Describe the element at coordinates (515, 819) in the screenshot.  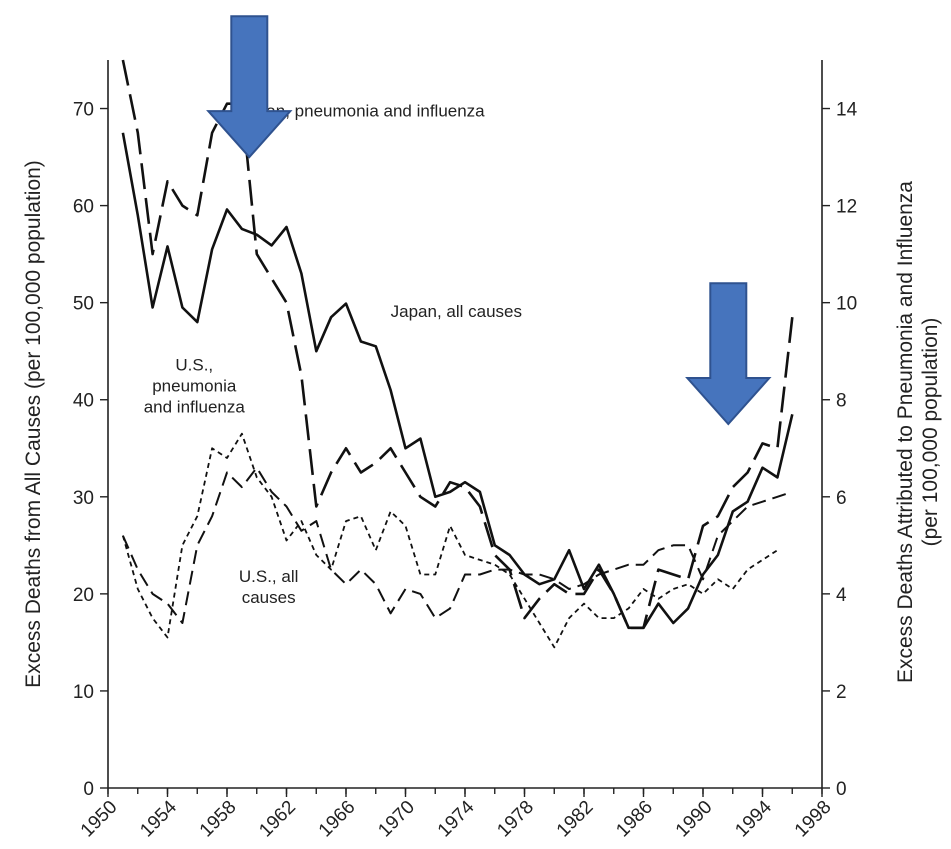
I see `x-tick-label: 1978` at that location.